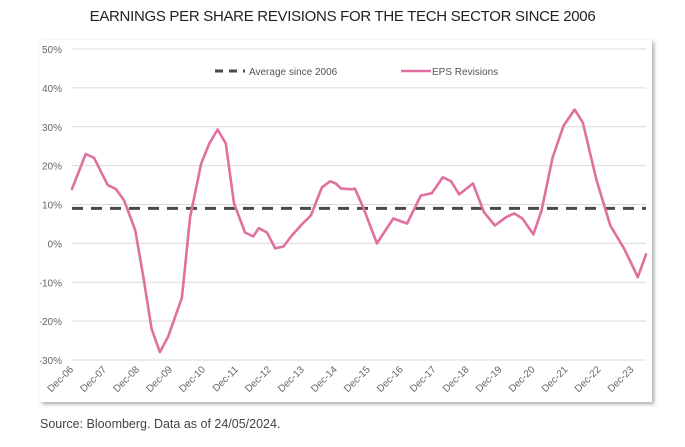 This screenshot has height=447, width=685. What do you see at coordinates (52, 128) in the screenshot?
I see `y-tick-label: 30%` at bounding box center [52, 128].